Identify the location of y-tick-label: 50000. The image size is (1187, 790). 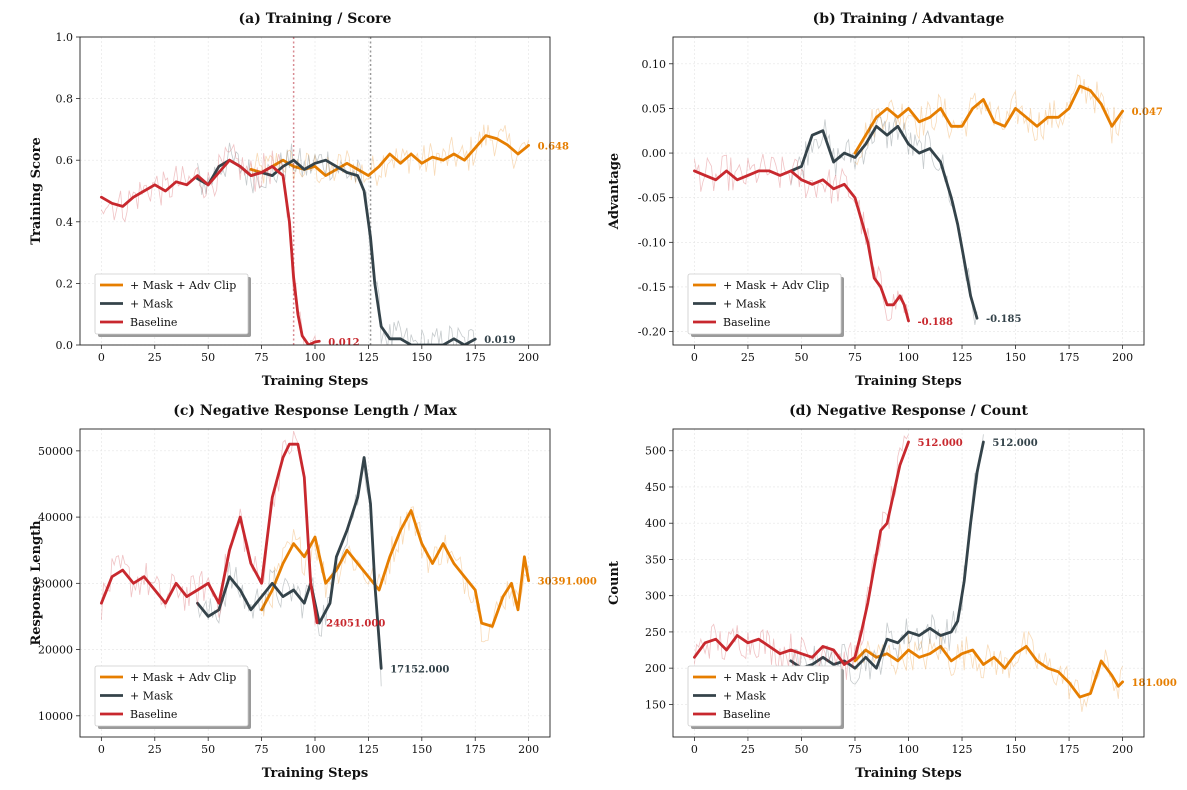
(55, 451).